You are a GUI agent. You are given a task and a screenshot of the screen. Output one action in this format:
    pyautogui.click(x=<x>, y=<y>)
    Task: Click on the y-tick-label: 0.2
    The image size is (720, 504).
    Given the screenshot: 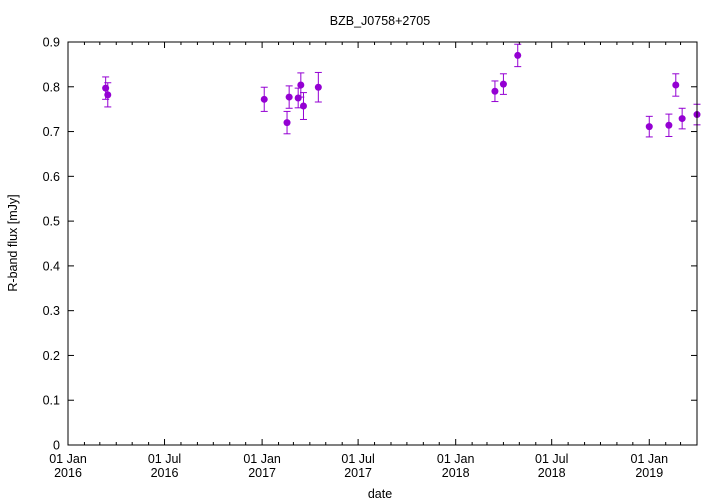 What is the action you would take?
    pyautogui.click(x=51, y=356)
    